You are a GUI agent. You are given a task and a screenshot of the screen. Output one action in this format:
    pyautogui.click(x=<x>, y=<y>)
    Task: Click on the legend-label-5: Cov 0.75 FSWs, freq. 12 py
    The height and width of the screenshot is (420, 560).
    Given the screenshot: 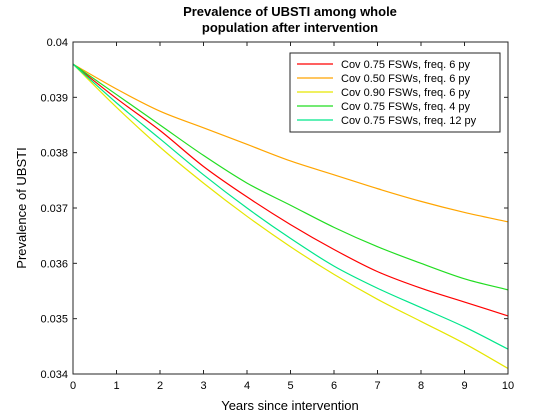 What is the action you would take?
    pyautogui.click(x=409, y=121)
    